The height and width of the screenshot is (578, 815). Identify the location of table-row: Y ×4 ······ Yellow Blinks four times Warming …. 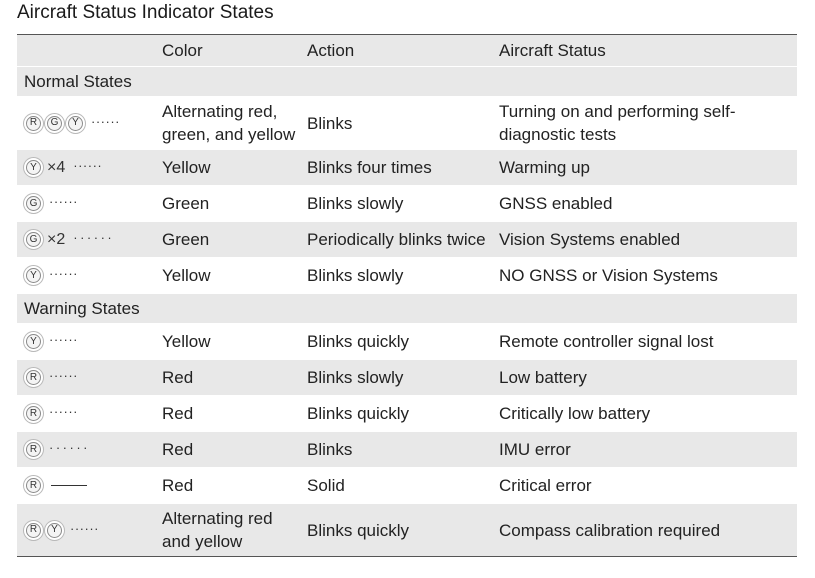
(407, 167).